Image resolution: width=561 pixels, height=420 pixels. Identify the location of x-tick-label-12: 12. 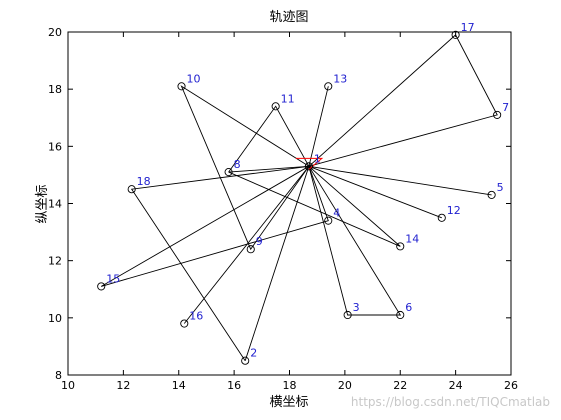
(123, 385).